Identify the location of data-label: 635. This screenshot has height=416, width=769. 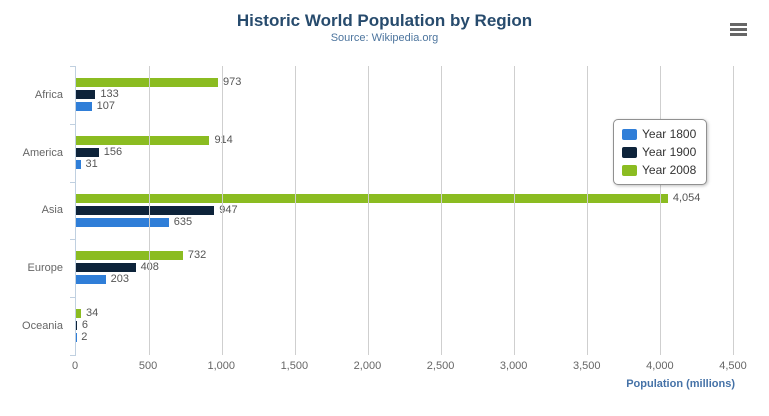
(183, 221).